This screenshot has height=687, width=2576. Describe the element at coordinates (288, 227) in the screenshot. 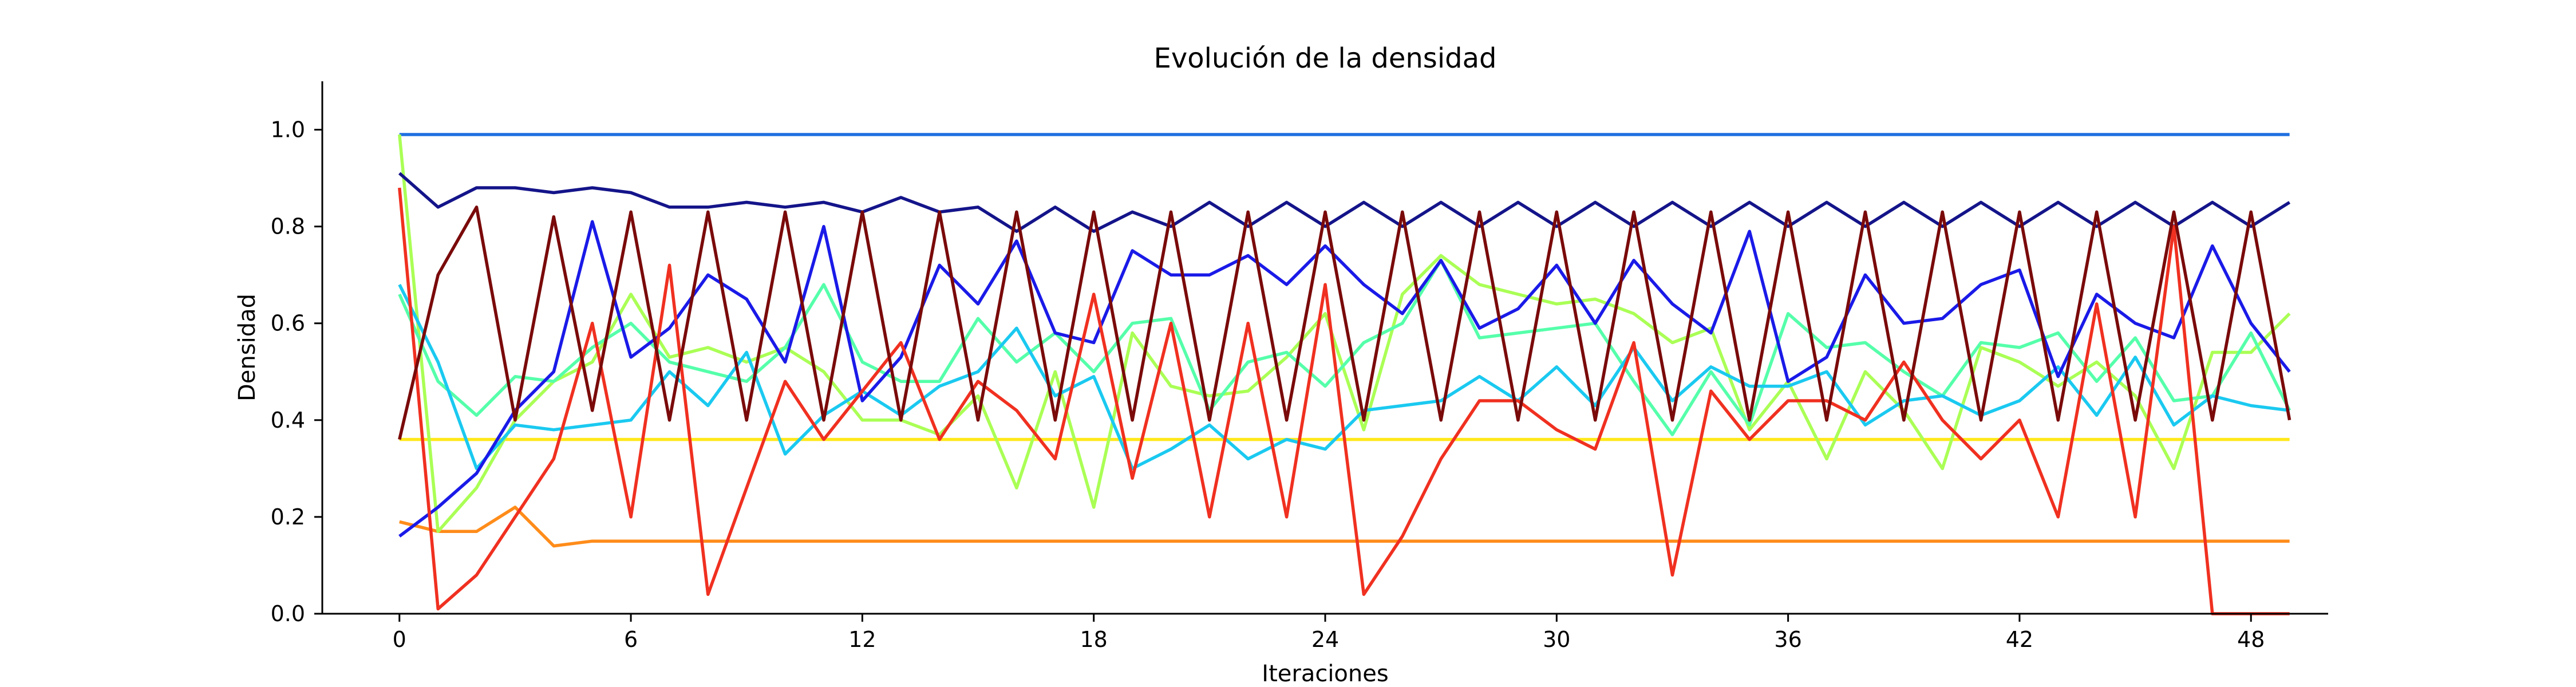

I see `y-tick-label: 0.8` at that location.